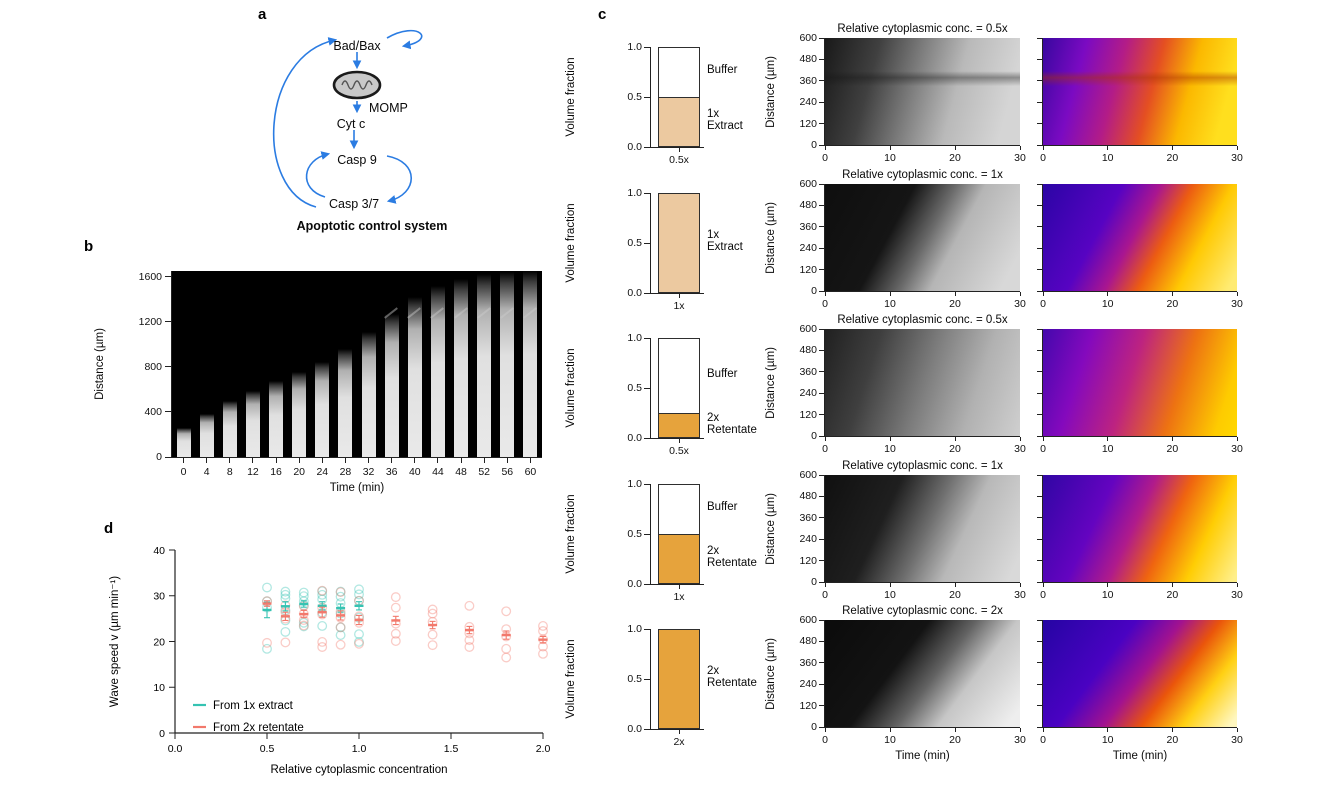  Describe the element at coordinates (677, 293) in the screenshot. I see `volume-fraction-bottom-spine` at that location.